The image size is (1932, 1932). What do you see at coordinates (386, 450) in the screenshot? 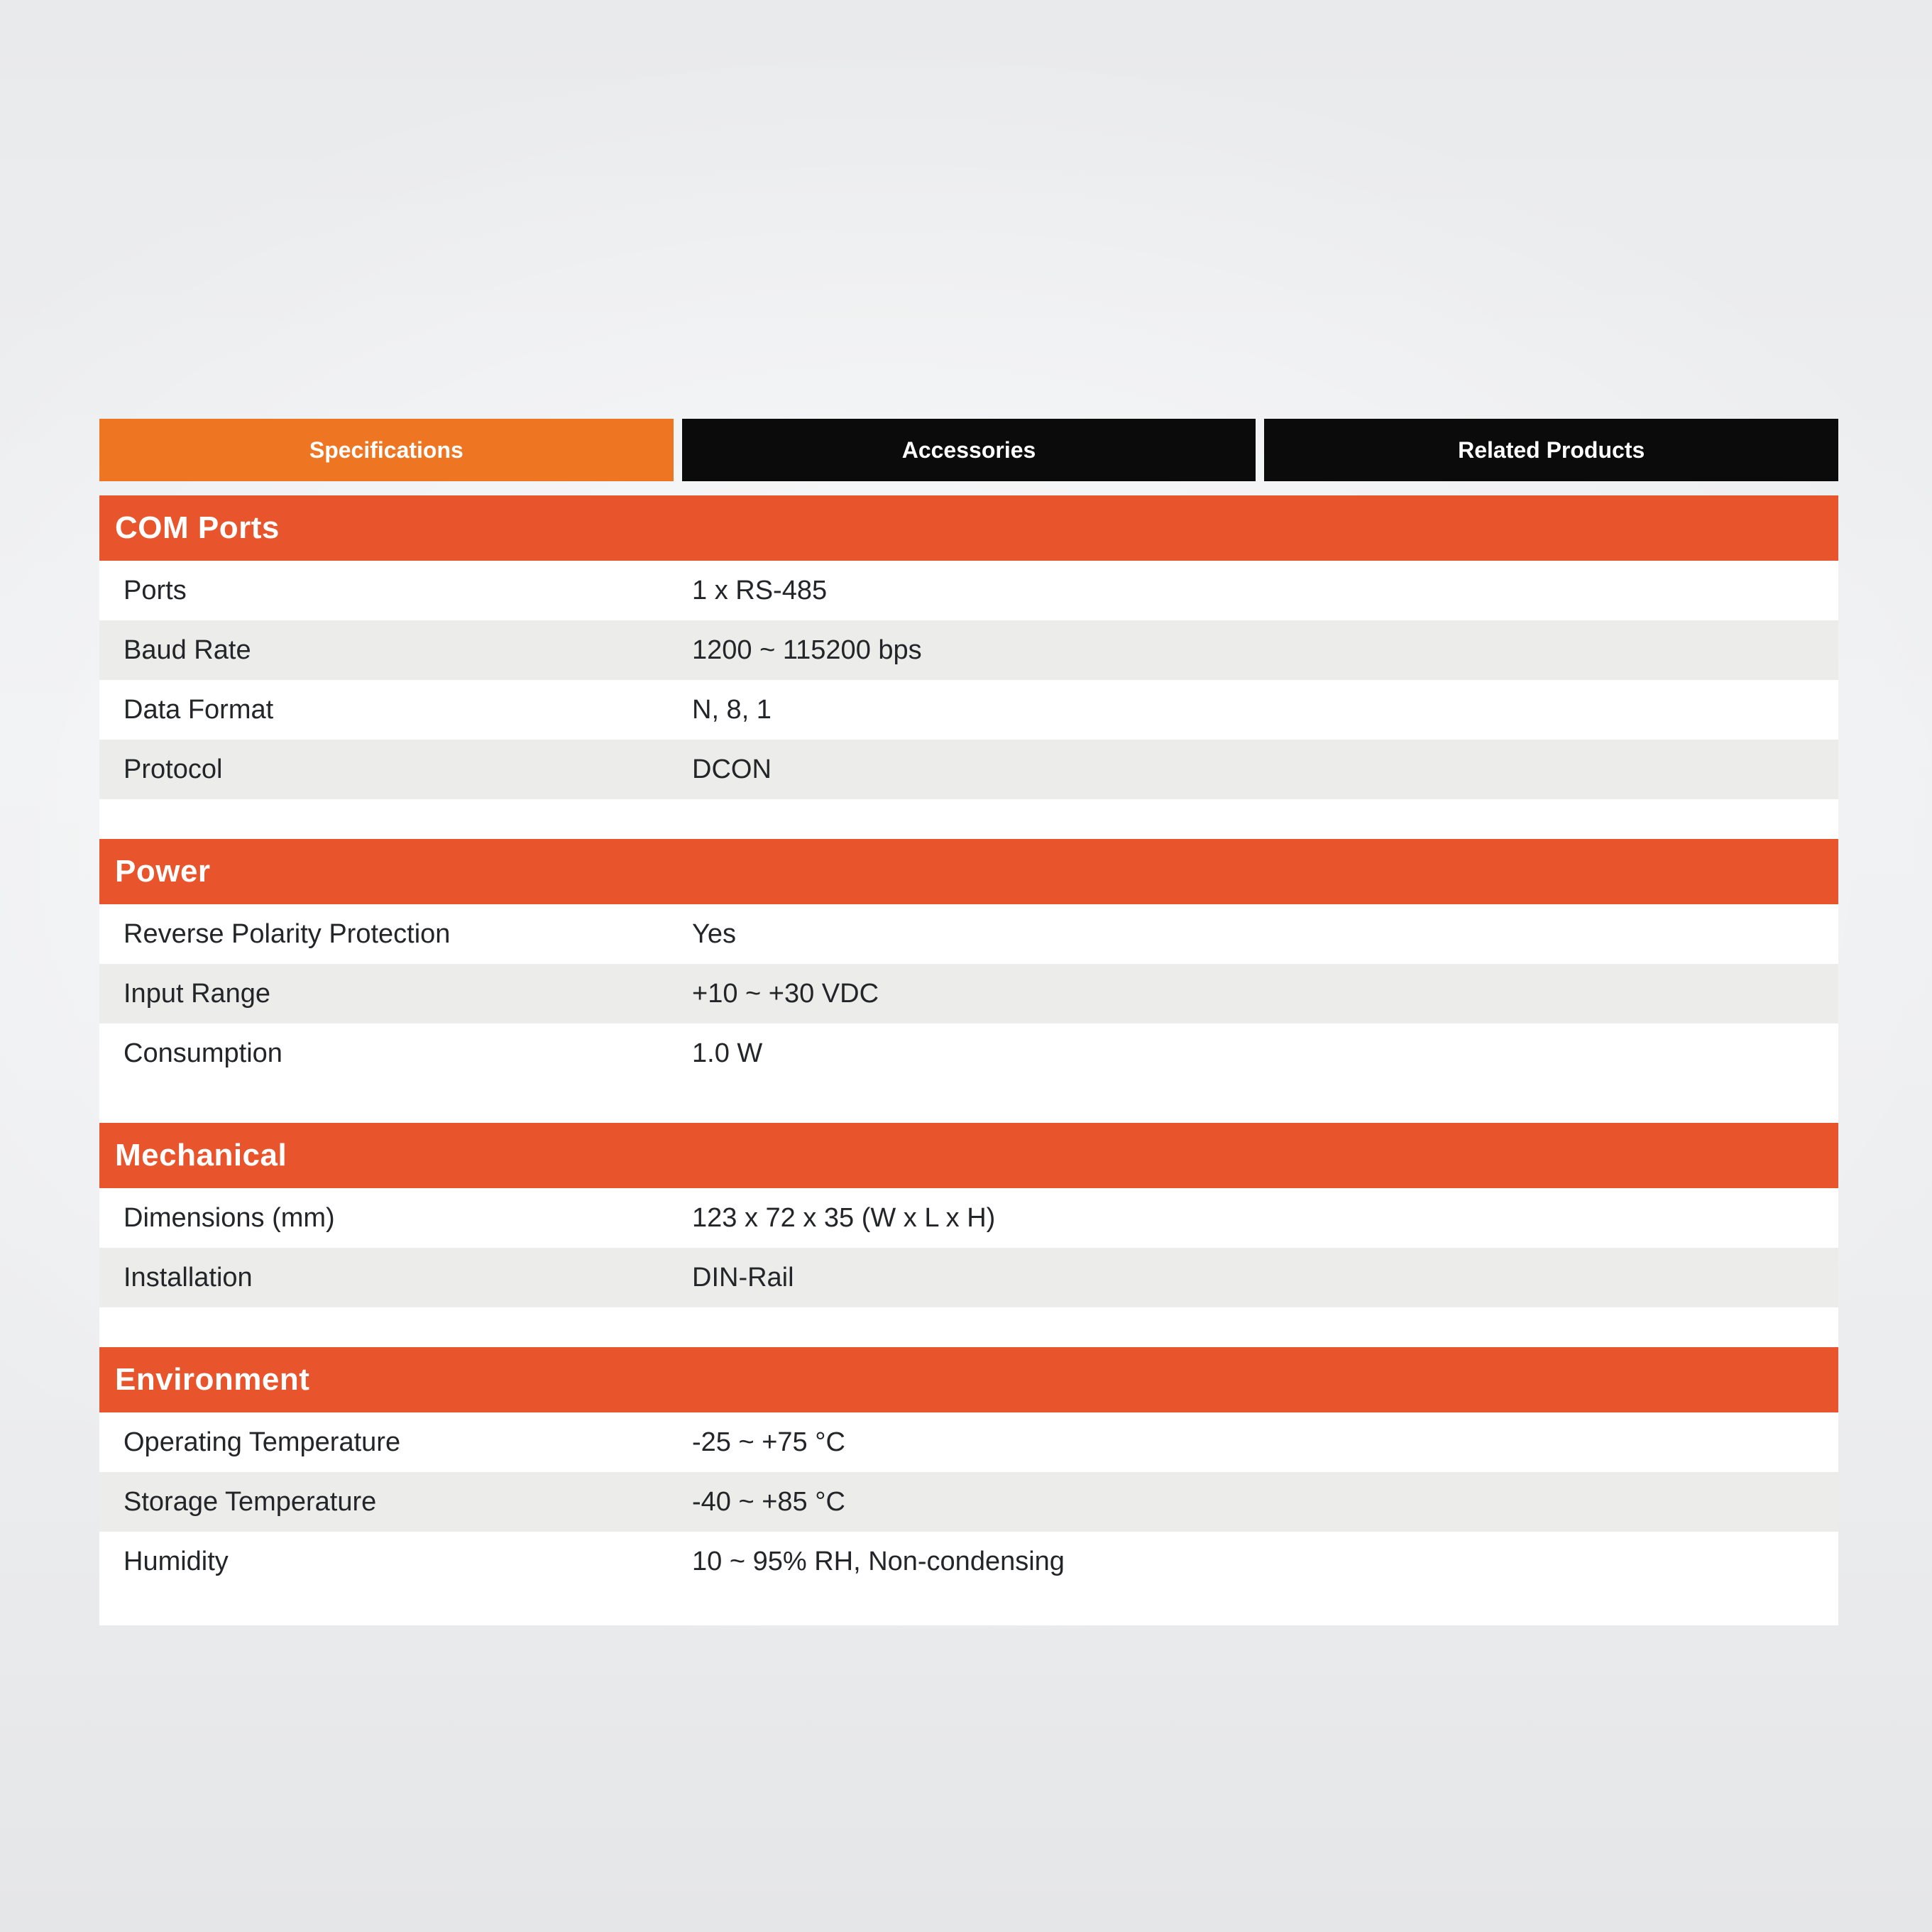
I see `tab-specifications: Specifications` at bounding box center [386, 450].